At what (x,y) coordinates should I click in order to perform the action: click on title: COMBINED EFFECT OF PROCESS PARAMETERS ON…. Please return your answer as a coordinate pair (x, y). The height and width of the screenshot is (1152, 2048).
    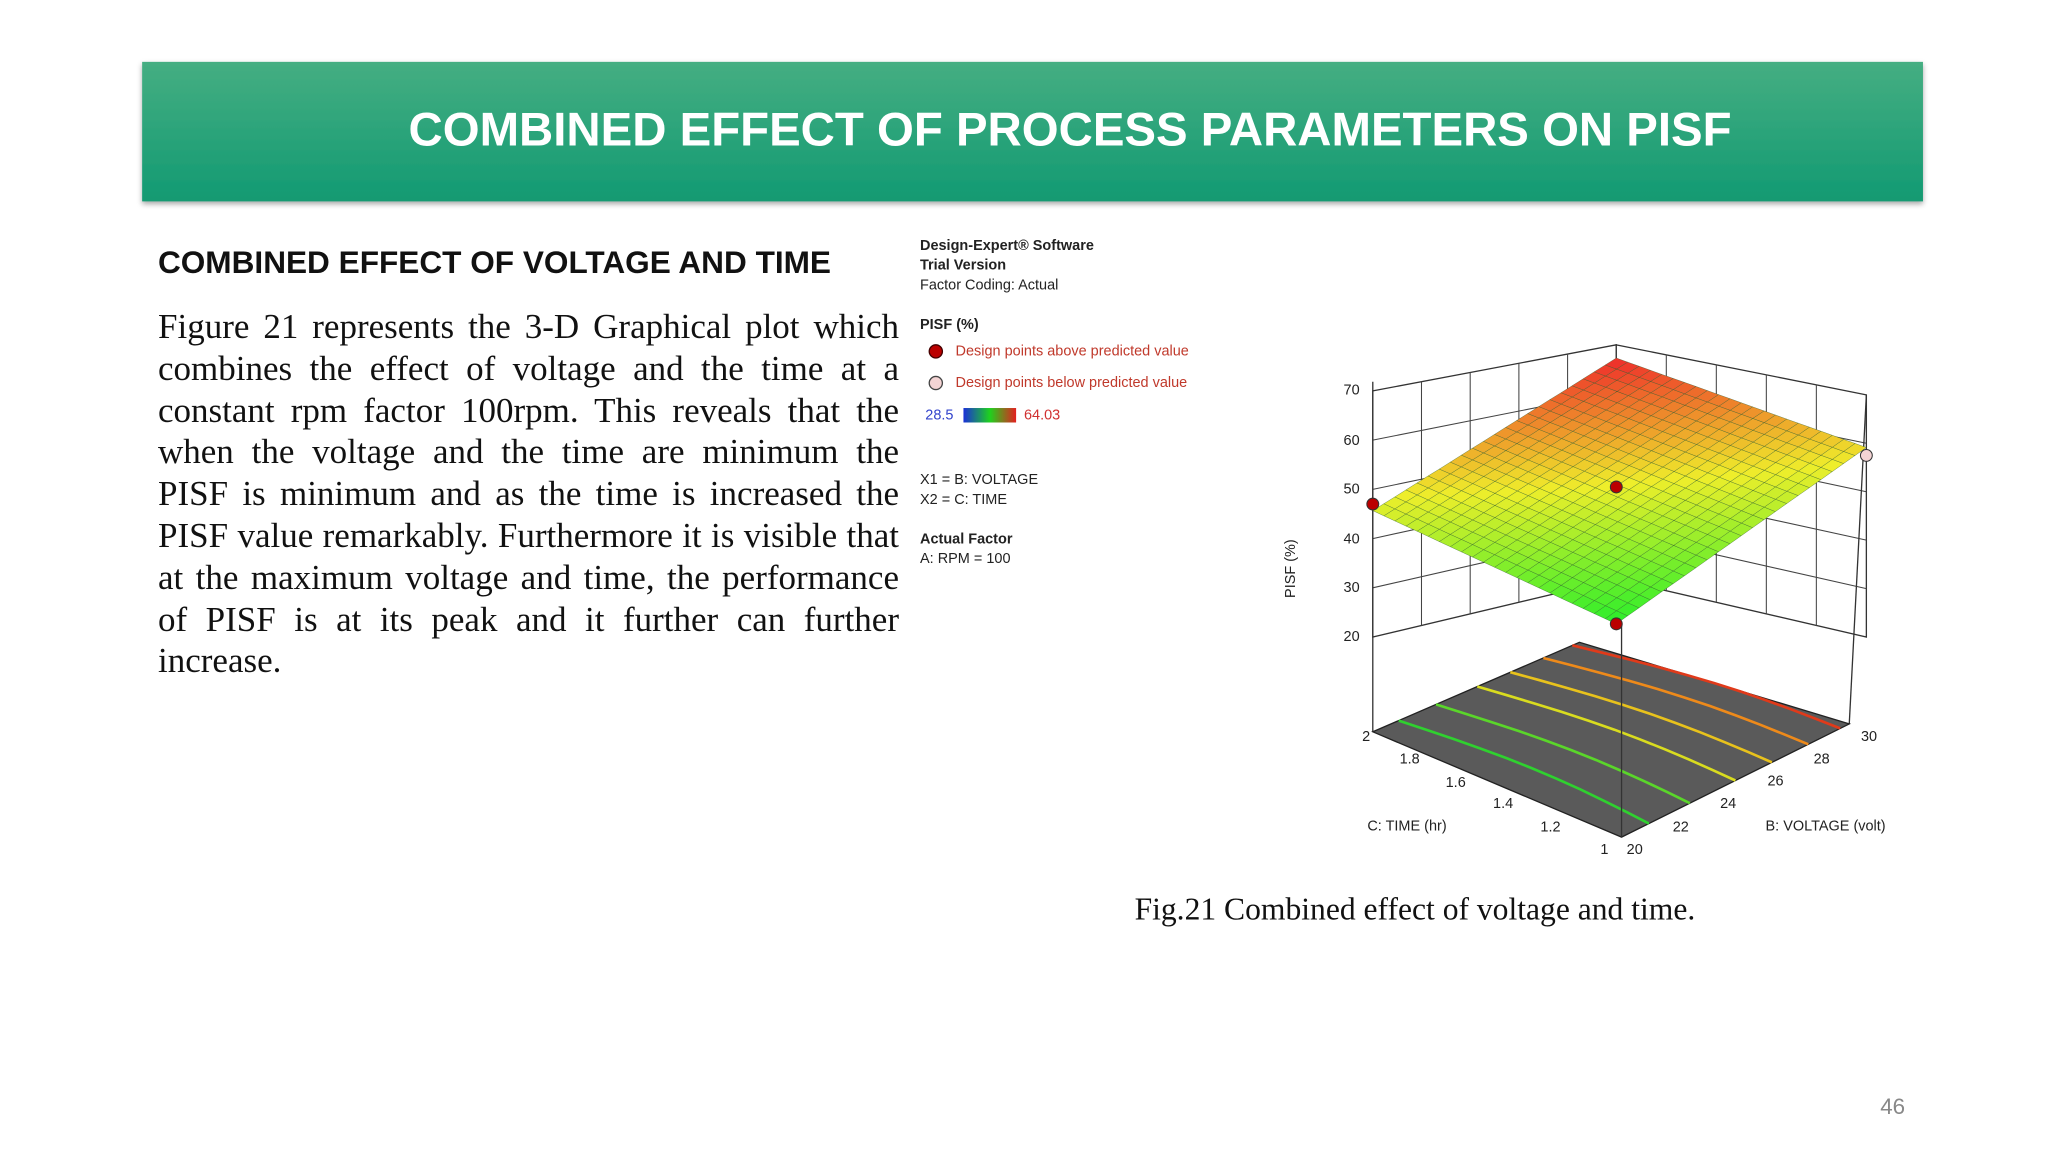
    Looking at the image, I should click on (1070, 129).